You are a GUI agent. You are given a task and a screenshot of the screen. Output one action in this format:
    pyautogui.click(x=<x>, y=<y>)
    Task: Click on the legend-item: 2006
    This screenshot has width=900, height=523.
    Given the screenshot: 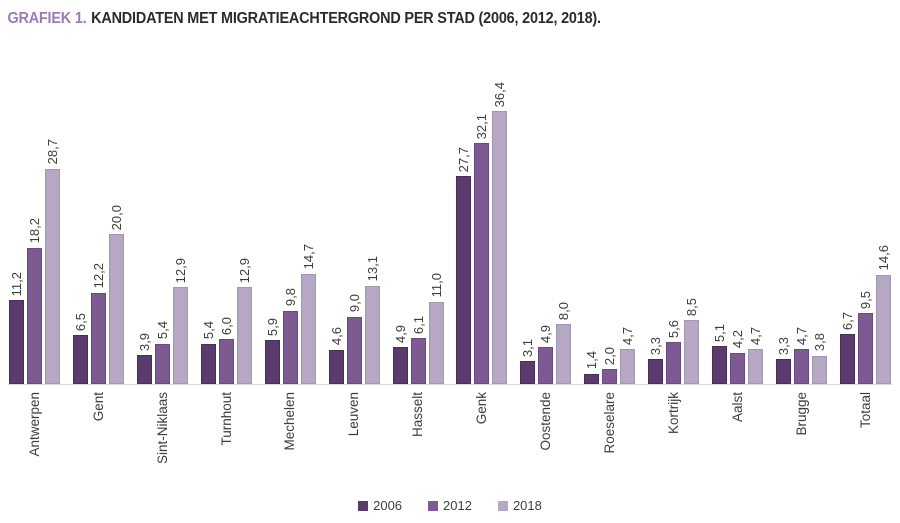 What is the action you would take?
    pyautogui.click(x=380, y=505)
    